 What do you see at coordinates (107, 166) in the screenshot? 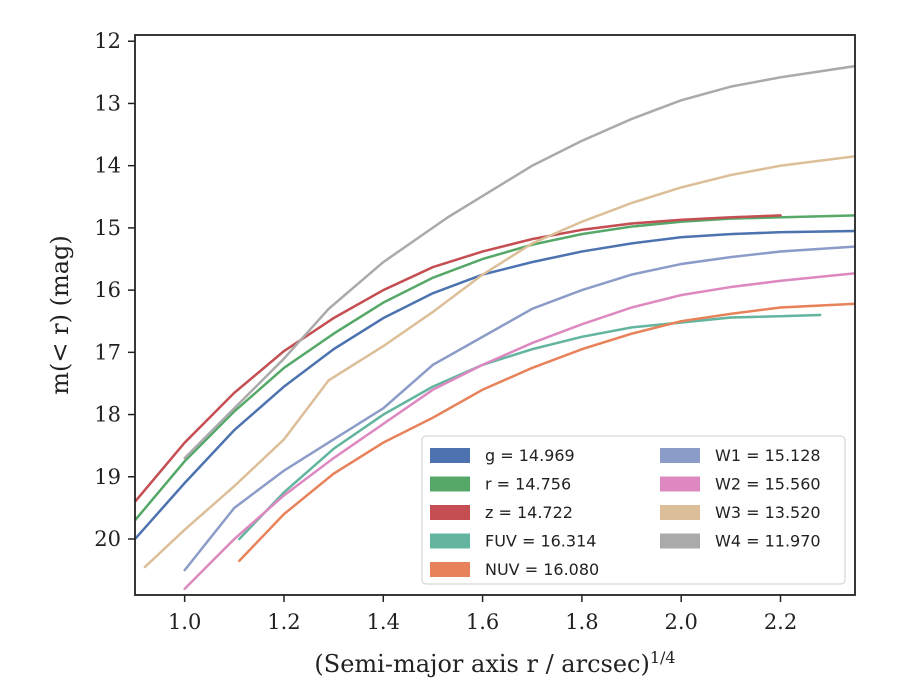
I see `y-tick-label: 14` at bounding box center [107, 166].